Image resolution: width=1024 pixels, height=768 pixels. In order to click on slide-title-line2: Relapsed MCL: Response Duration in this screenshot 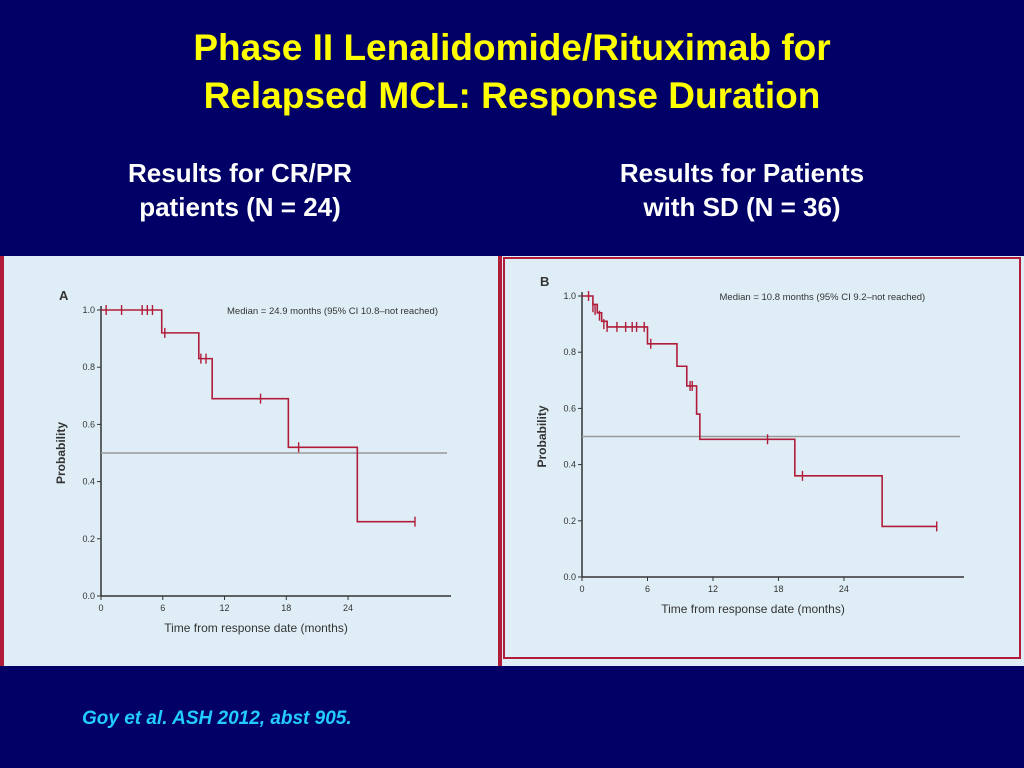, I will do `click(512, 95)`.